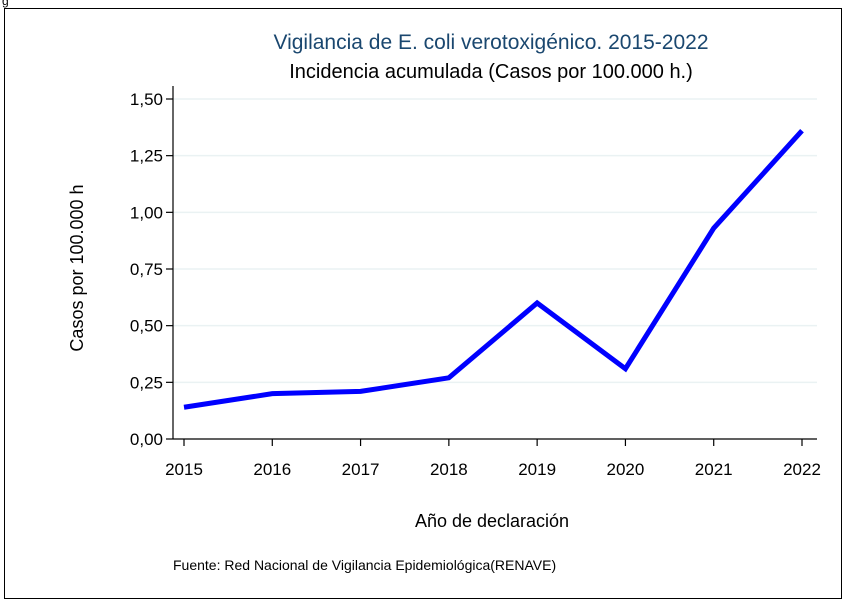 This screenshot has height=606, width=850. I want to click on y-tick-label: 1,00, so click(146, 212).